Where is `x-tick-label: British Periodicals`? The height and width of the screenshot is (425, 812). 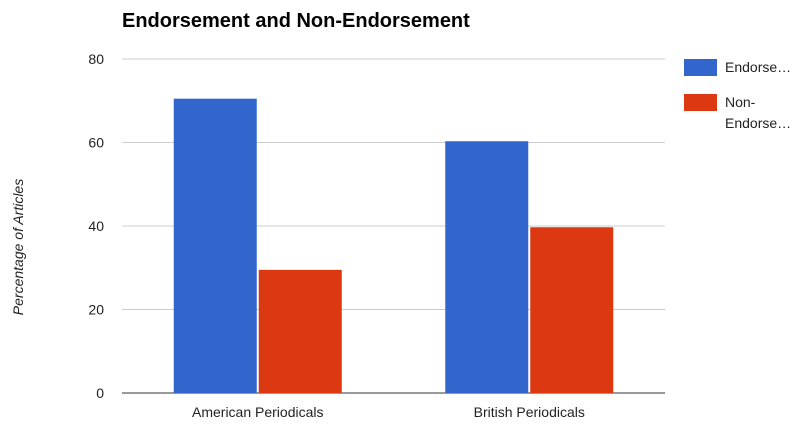
x-tick-label: British Periodicals is located at coordinates (529, 412).